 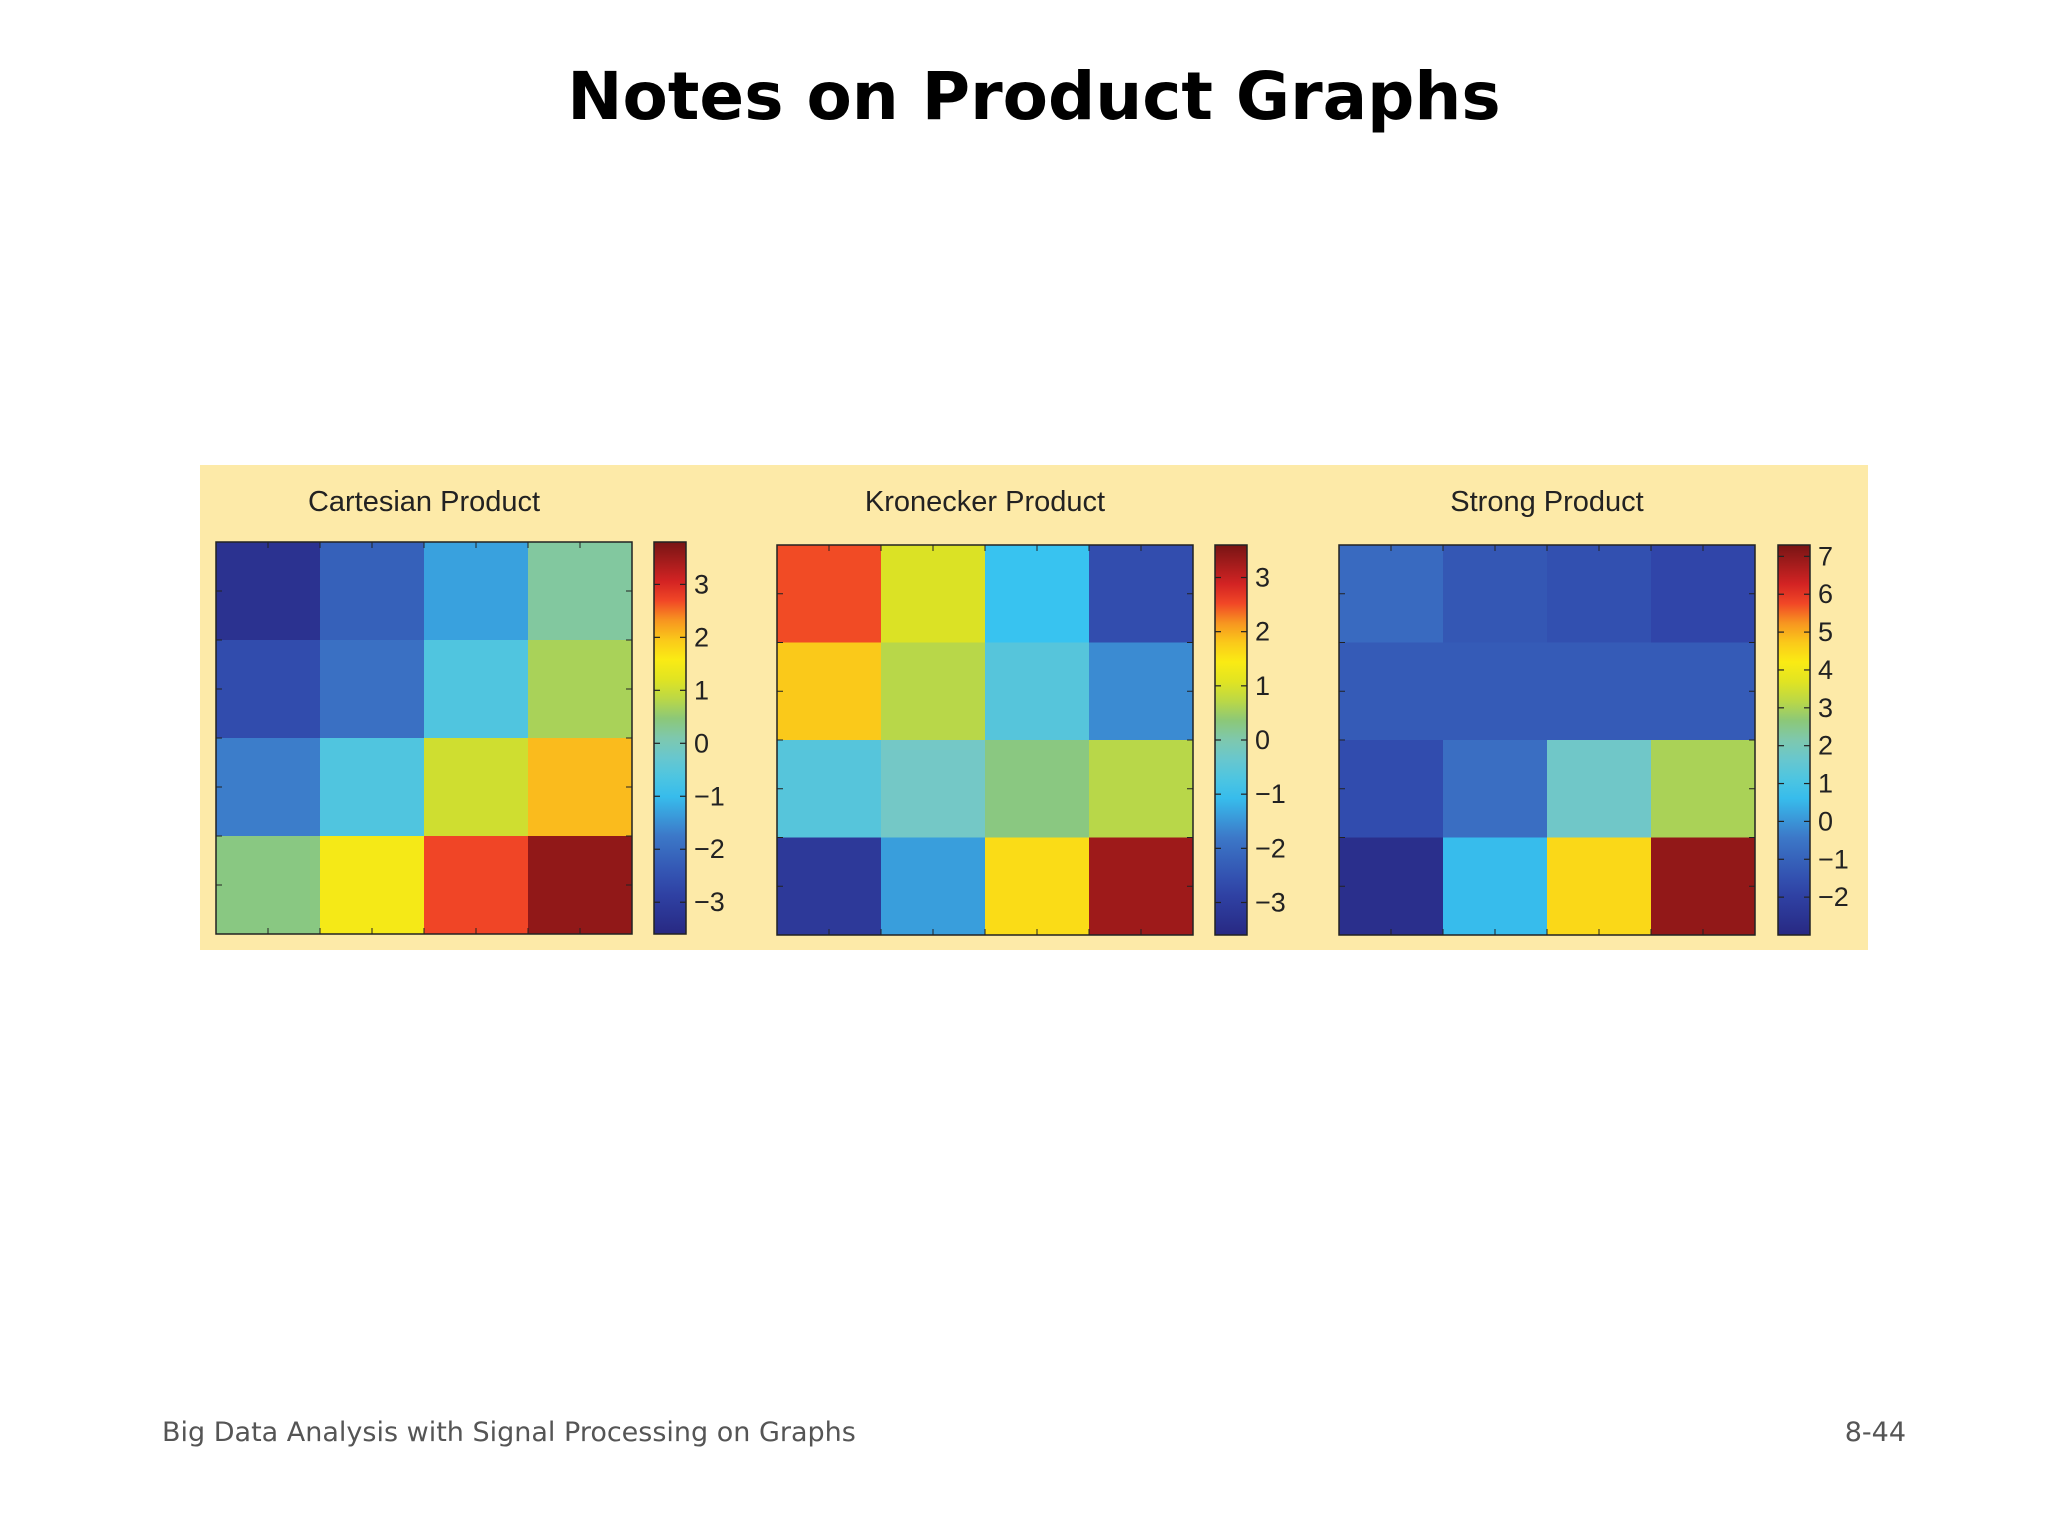 What do you see at coordinates (1825, 632) in the screenshot?
I see `colorbar-tick-label: 5` at bounding box center [1825, 632].